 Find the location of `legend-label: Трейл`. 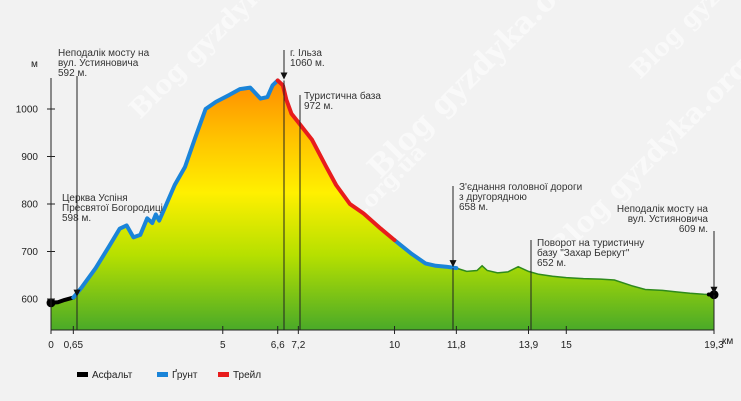

legend-label: Трейл is located at coordinates (247, 375).